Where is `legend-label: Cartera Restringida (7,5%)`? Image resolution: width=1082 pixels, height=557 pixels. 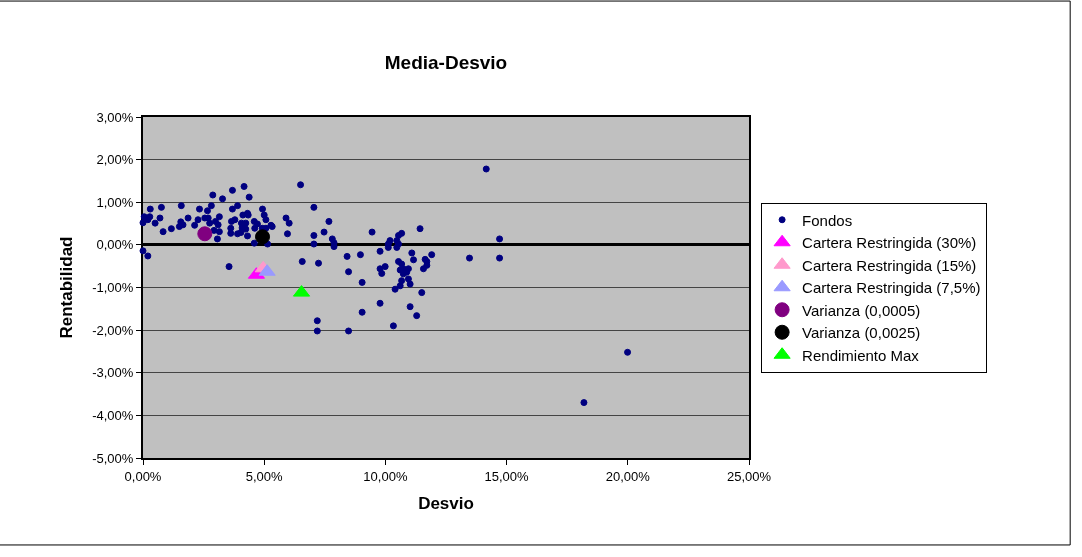 legend-label: Cartera Restringida (7,5%) is located at coordinates (891, 288).